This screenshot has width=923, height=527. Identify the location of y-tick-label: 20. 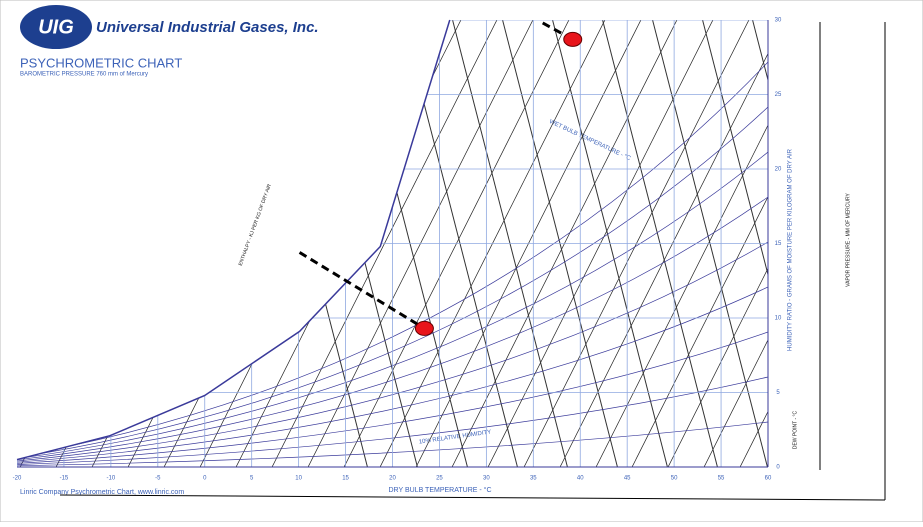
(778, 170).